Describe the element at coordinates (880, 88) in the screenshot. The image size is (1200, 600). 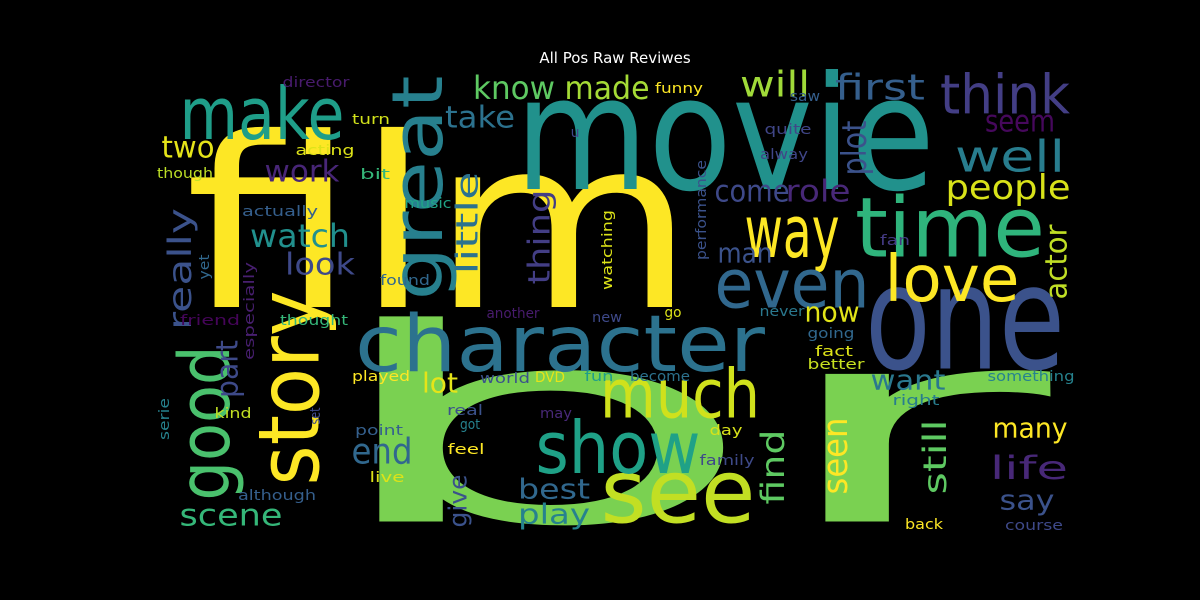
I see `word: first` at that location.